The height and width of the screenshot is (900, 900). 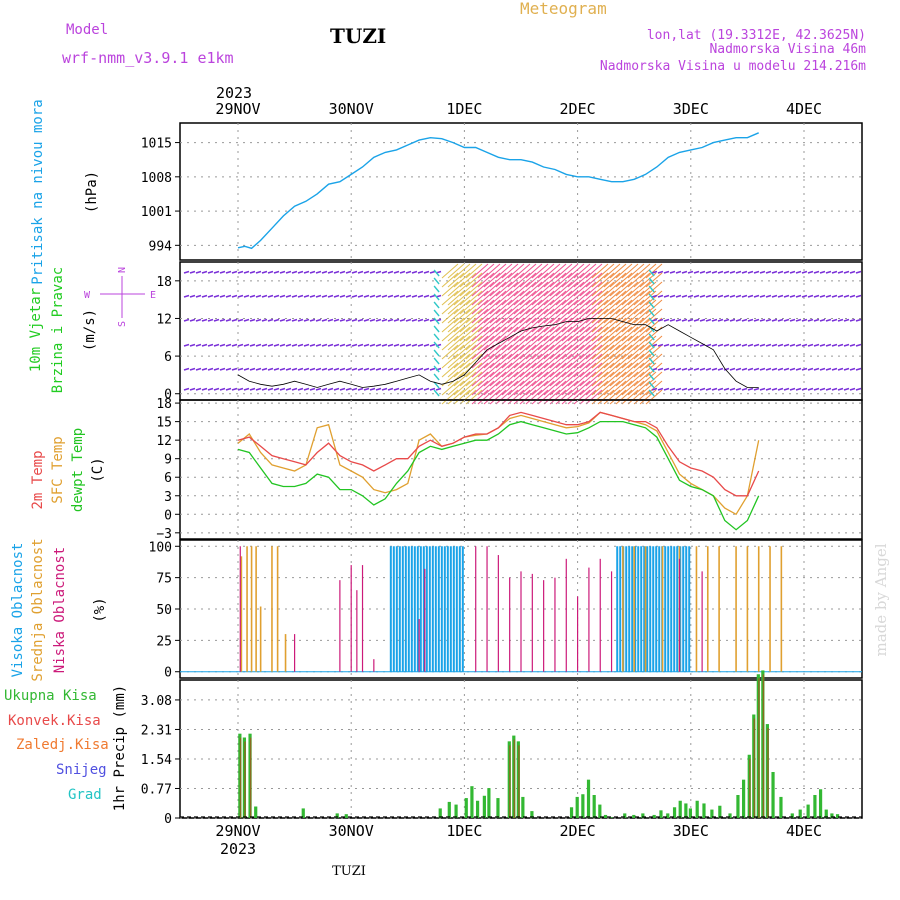 What do you see at coordinates (50, 696) in the screenshot?
I see `total-rain-label: Ukupna Kisa` at bounding box center [50, 696].